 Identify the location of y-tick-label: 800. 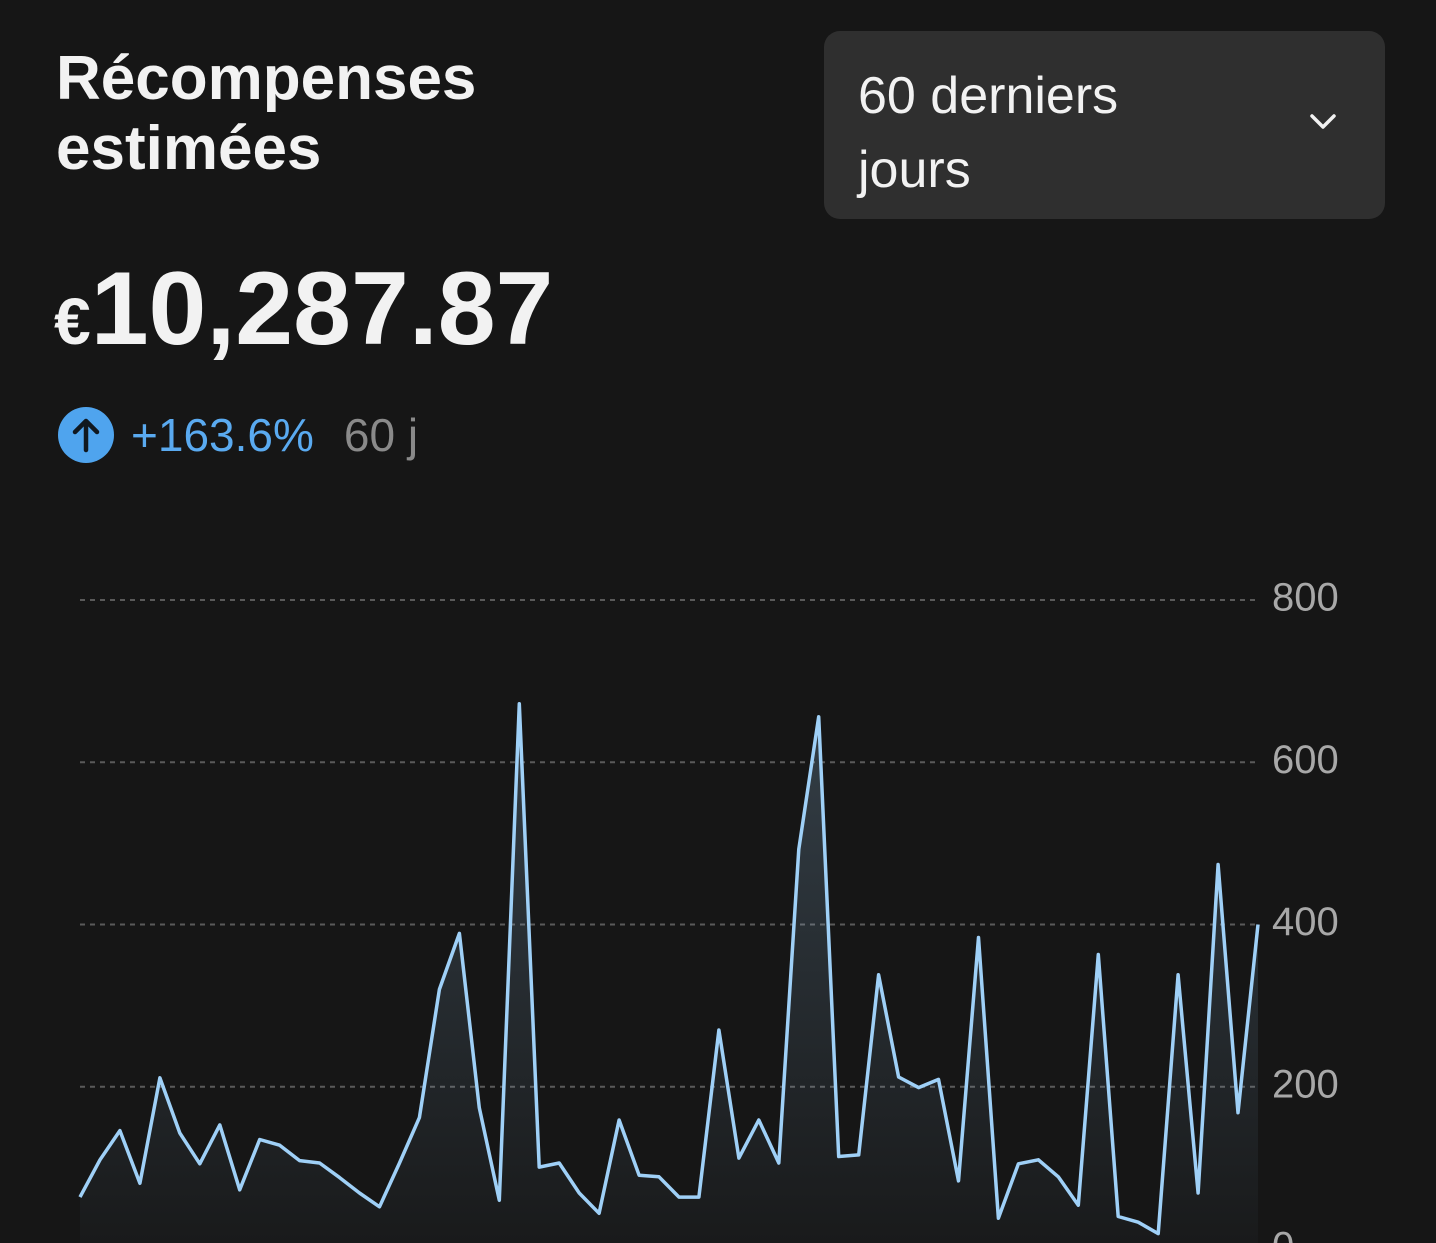
(1305, 598).